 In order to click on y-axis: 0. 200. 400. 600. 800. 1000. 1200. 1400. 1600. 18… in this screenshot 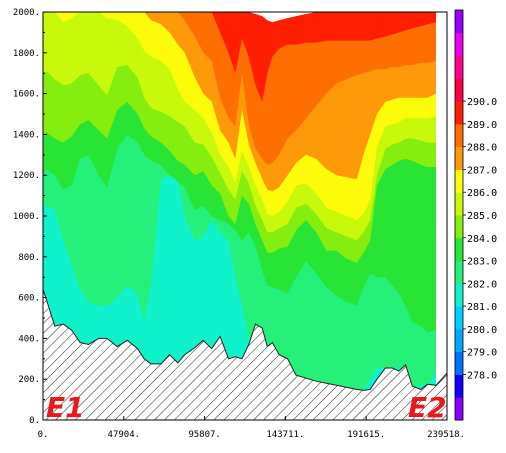, I will do `click(30, 217)`.